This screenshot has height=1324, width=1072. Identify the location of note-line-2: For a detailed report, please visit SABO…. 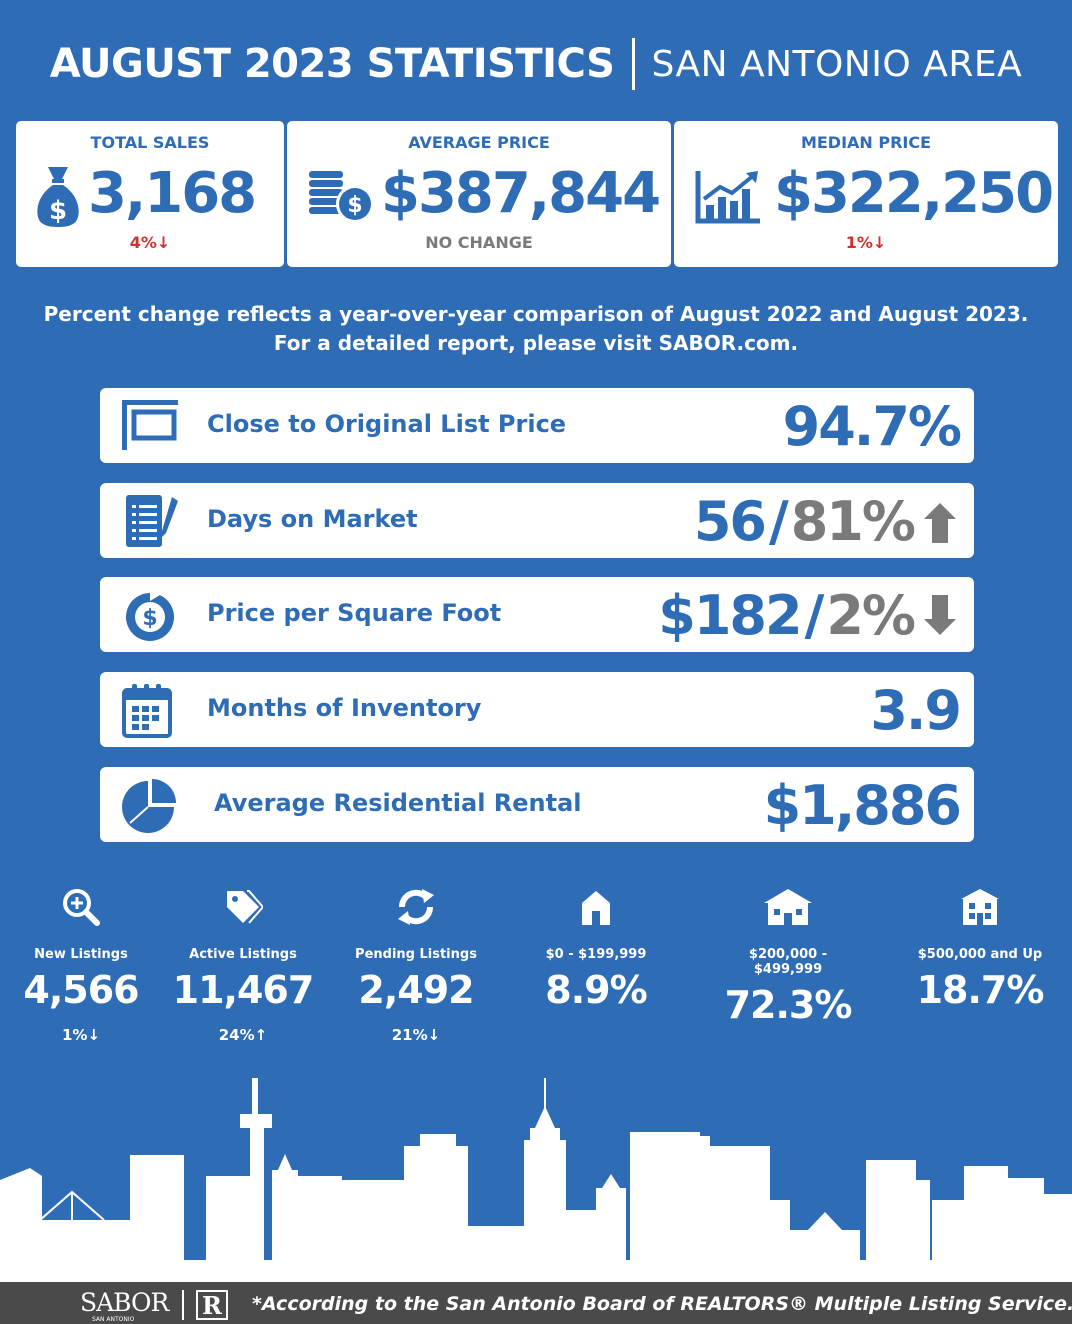
(536, 343).